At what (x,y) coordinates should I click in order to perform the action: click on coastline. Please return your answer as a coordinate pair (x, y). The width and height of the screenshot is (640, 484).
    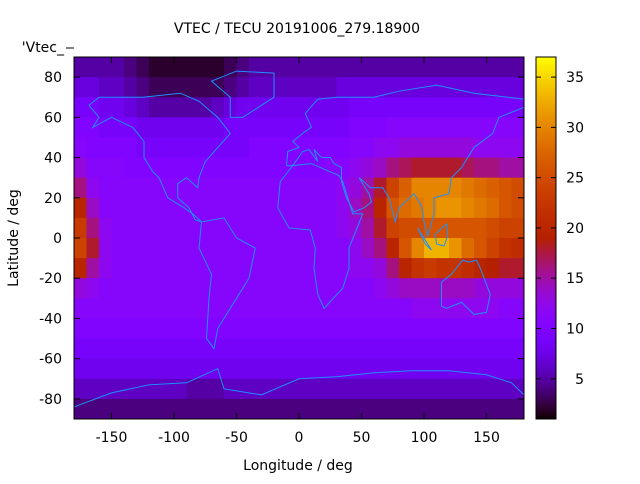
    Looking at the image, I should click on (424, 239).